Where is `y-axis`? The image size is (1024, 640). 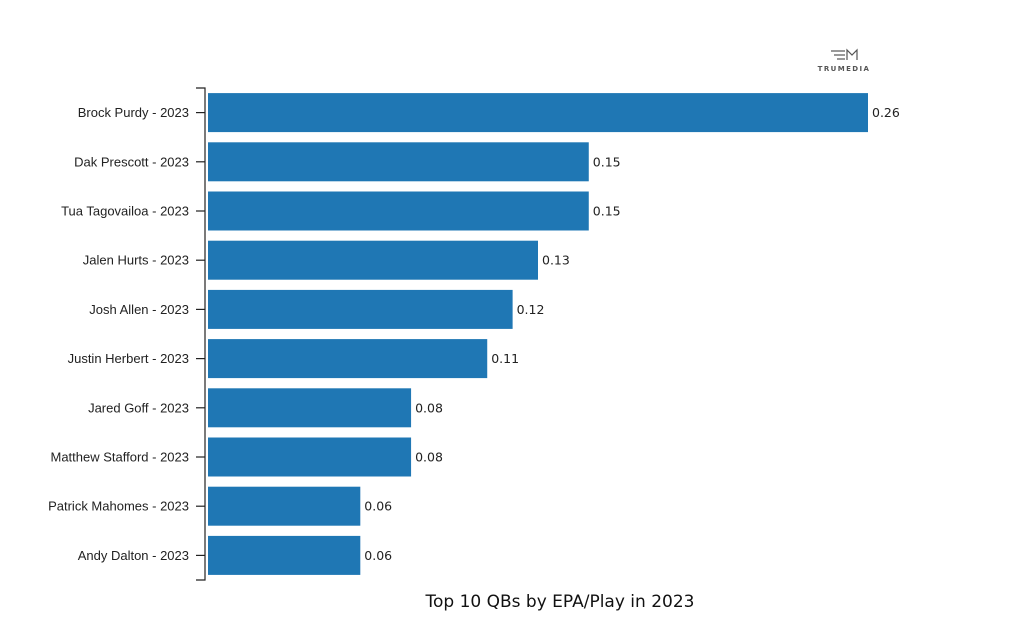
y-axis is located at coordinates (201, 334).